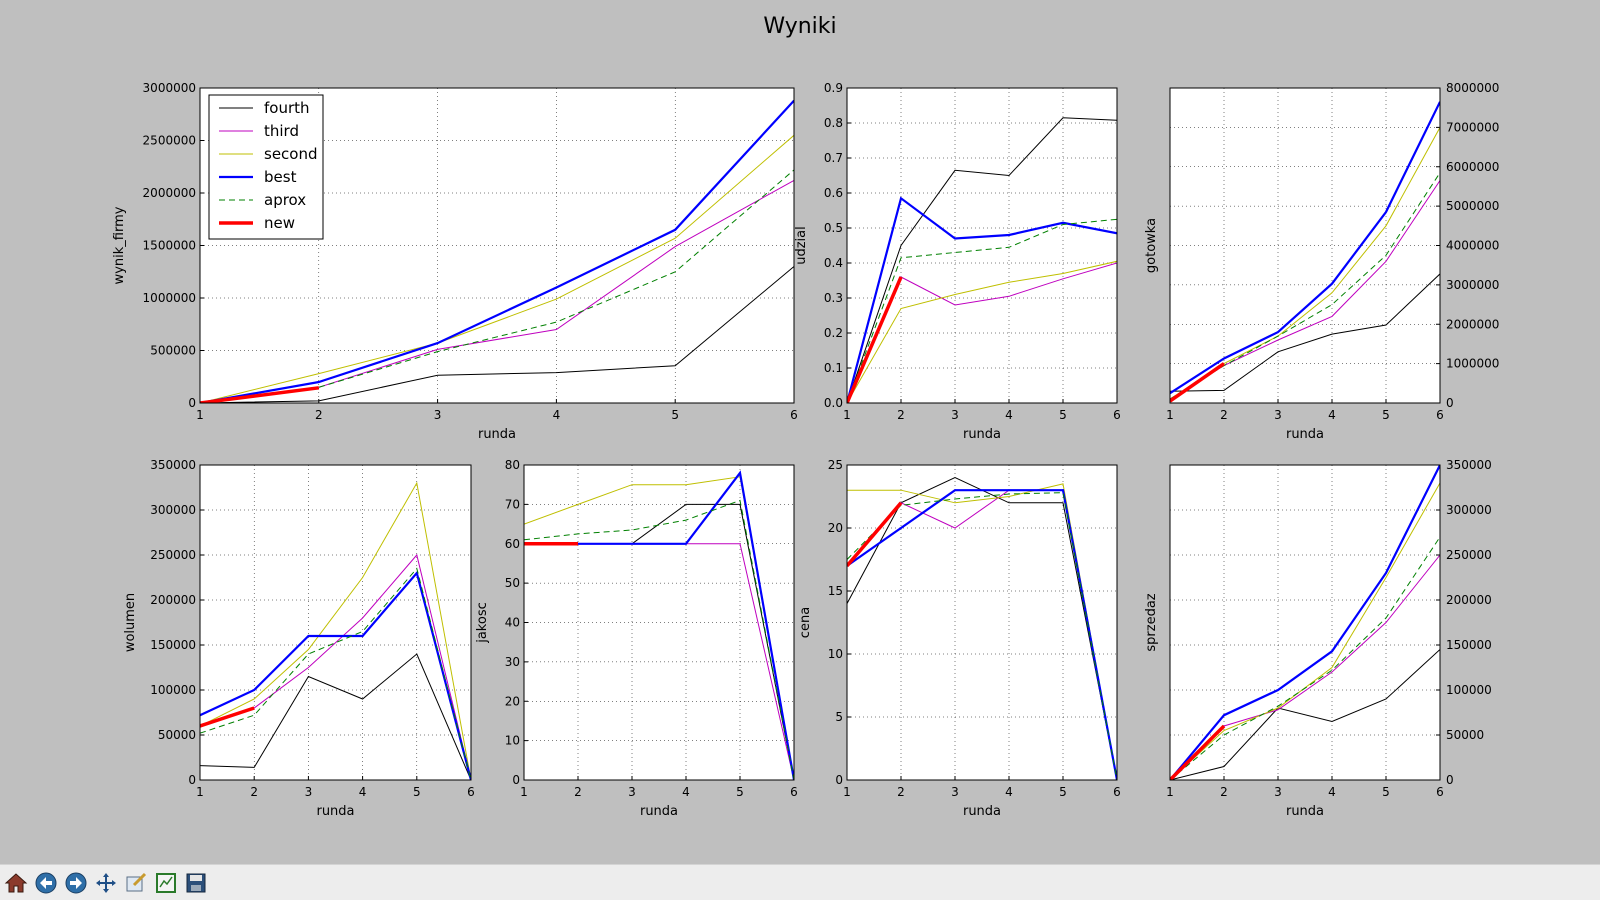 The width and height of the screenshot is (1600, 900). Describe the element at coordinates (1472, 285) in the screenshot. I see `y-tick-label: 3000000` at that location.